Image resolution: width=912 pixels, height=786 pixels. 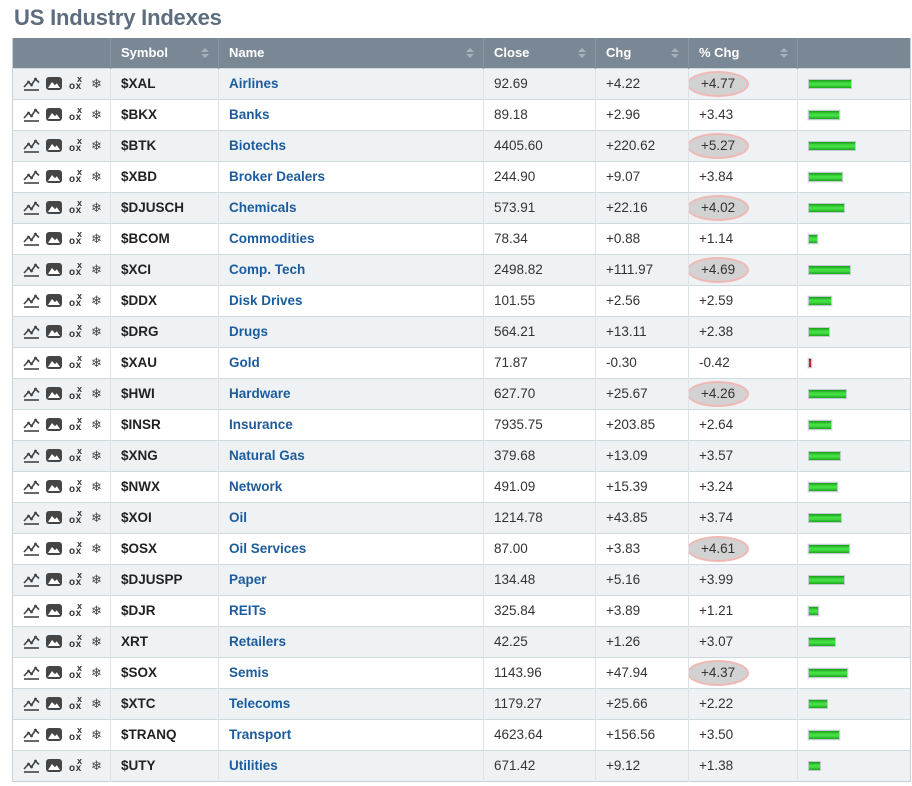 I want to click on index-name-link: Comp. Tech, so click(x=267, y=269).